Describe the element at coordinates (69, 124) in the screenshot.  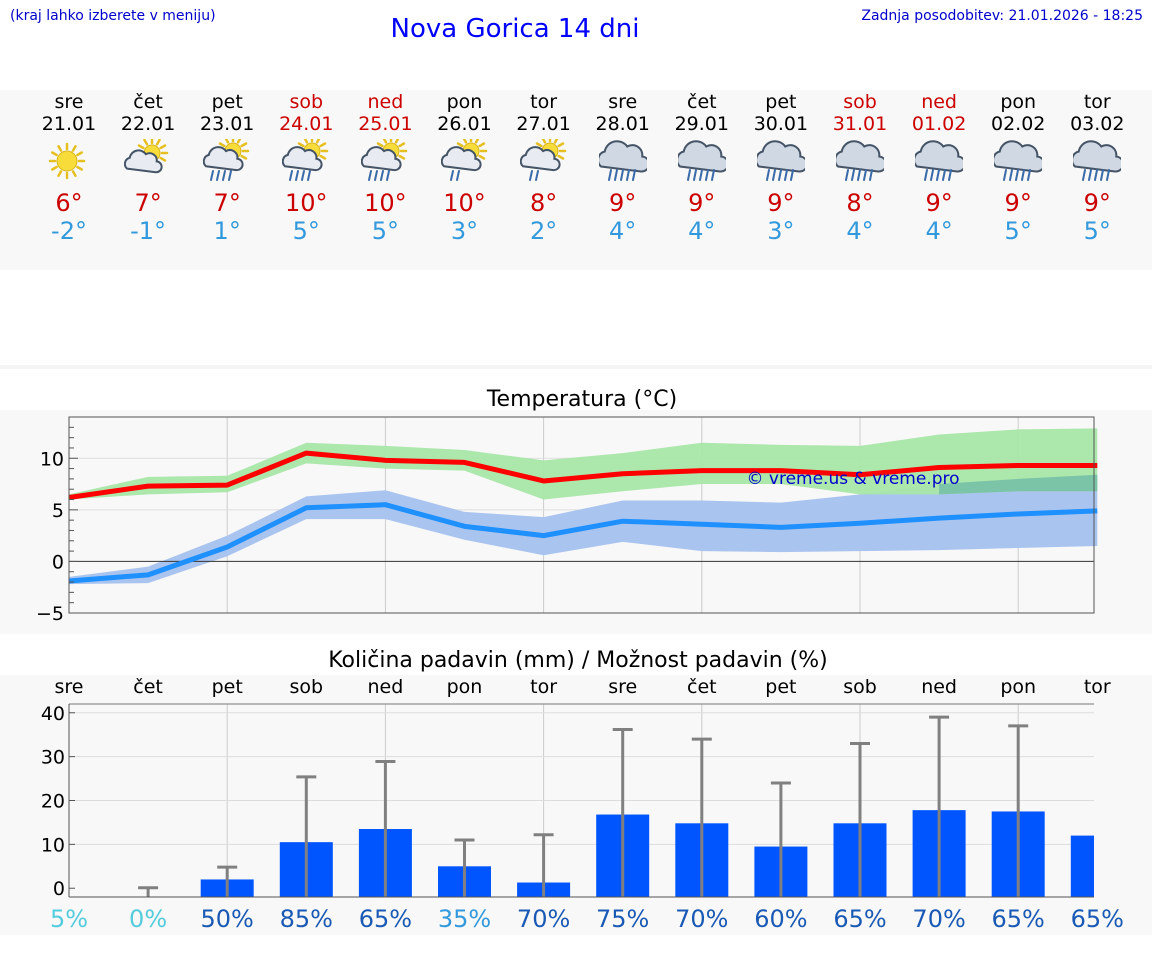
I see `day-date: 21.01` at that location.